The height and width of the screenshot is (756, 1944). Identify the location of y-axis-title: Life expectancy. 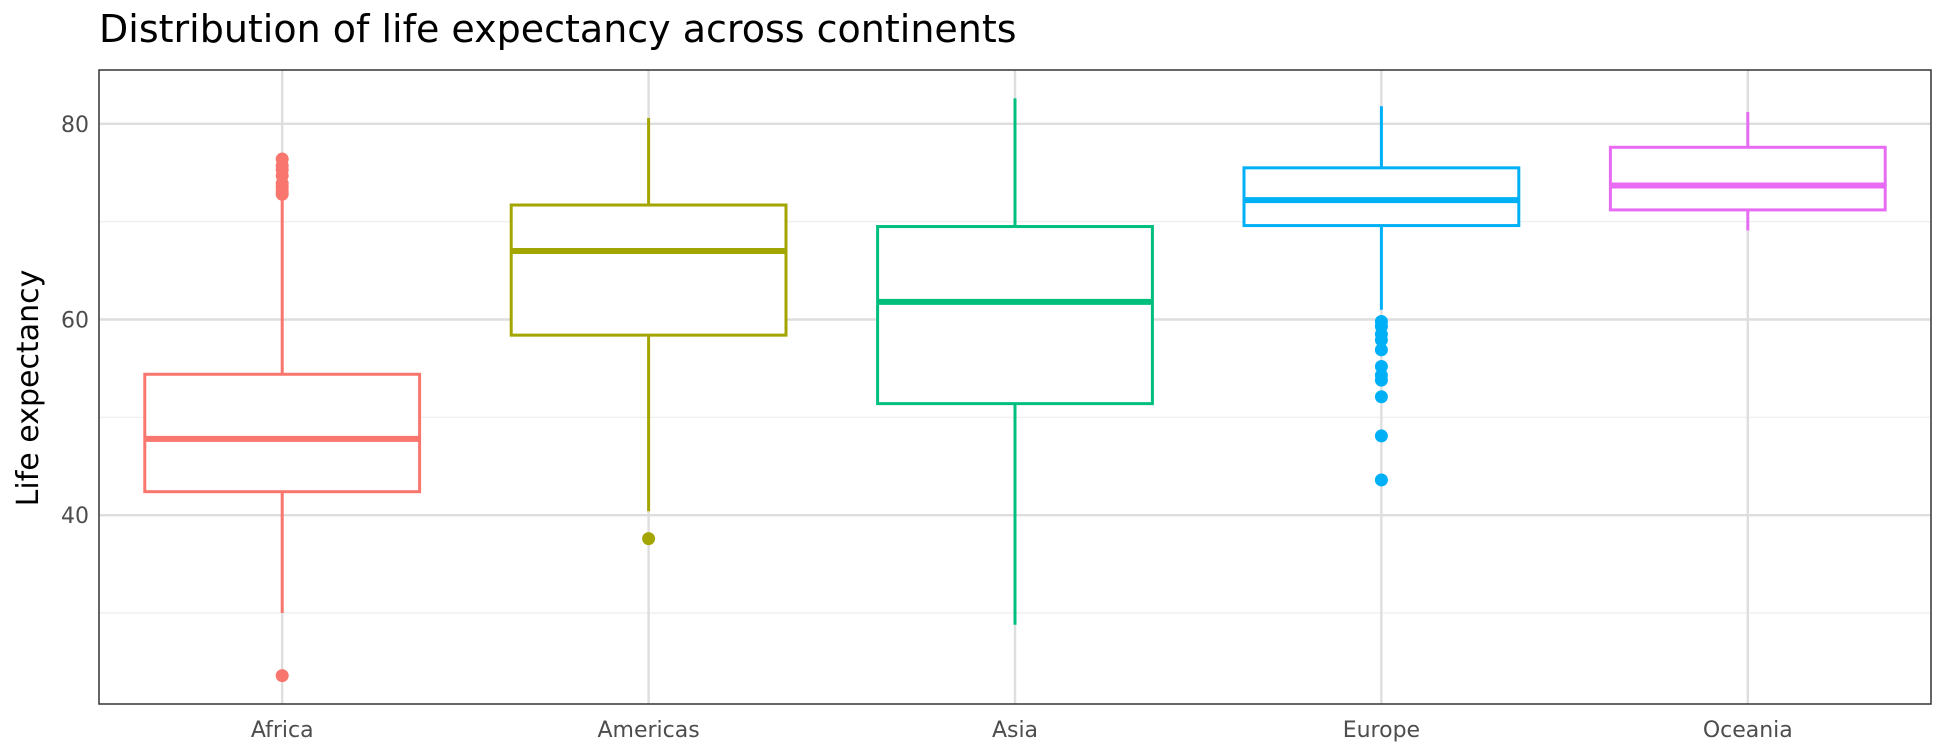
(28, 388).